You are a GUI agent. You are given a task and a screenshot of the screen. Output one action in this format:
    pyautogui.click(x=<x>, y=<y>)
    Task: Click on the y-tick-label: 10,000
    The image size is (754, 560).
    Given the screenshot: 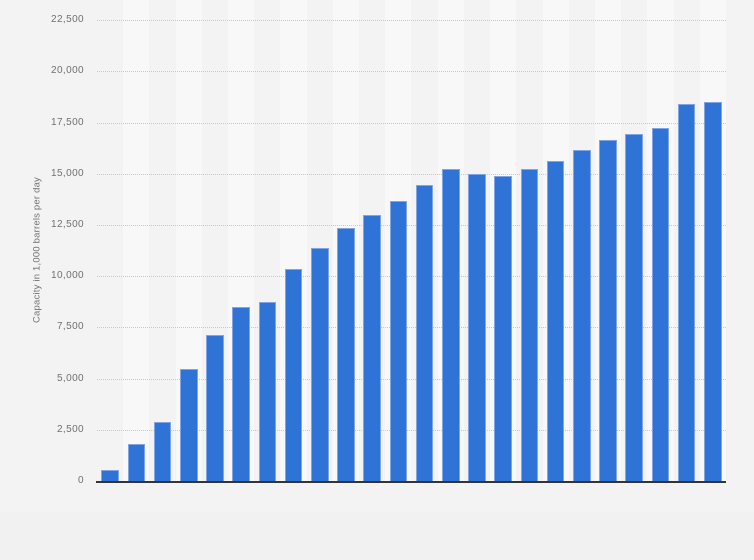 What is the action you would take?
    pyautogui.click(x=67, y=276)
    